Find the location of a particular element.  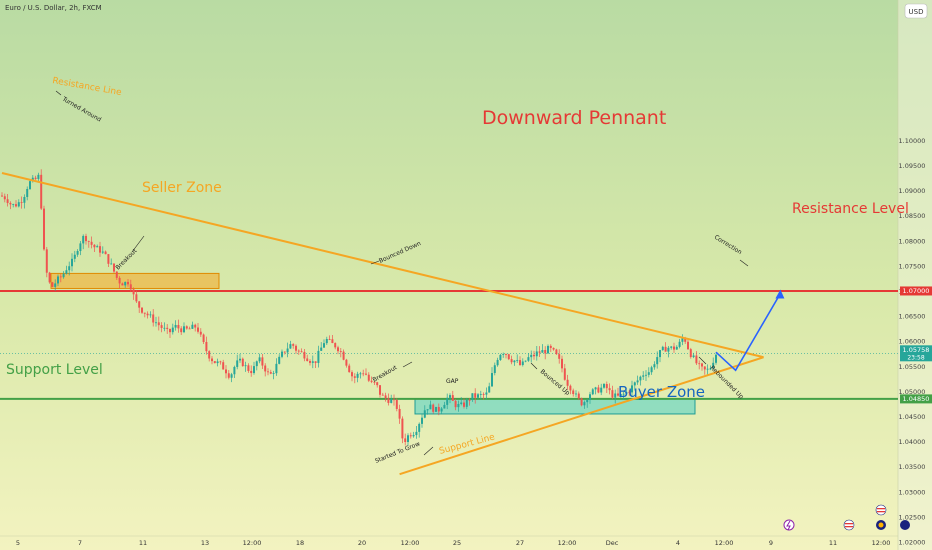

support-level-label: Support Level is located at coordinates (54, 370).